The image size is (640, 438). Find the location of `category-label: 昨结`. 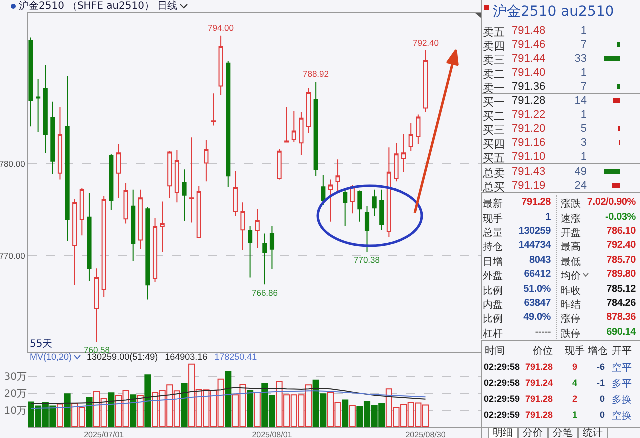

category-label: 昨结 is located at coordinates (571, 305).